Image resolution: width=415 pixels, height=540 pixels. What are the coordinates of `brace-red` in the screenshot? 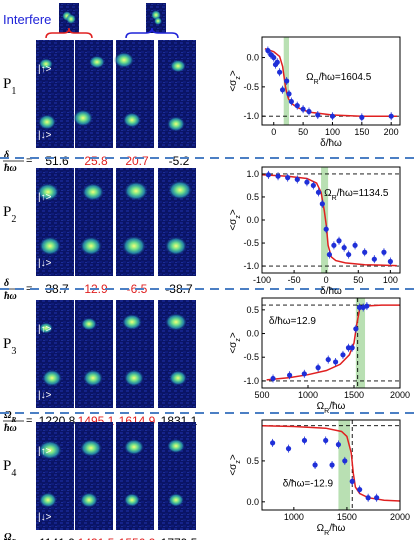 It's located at (69, 33).